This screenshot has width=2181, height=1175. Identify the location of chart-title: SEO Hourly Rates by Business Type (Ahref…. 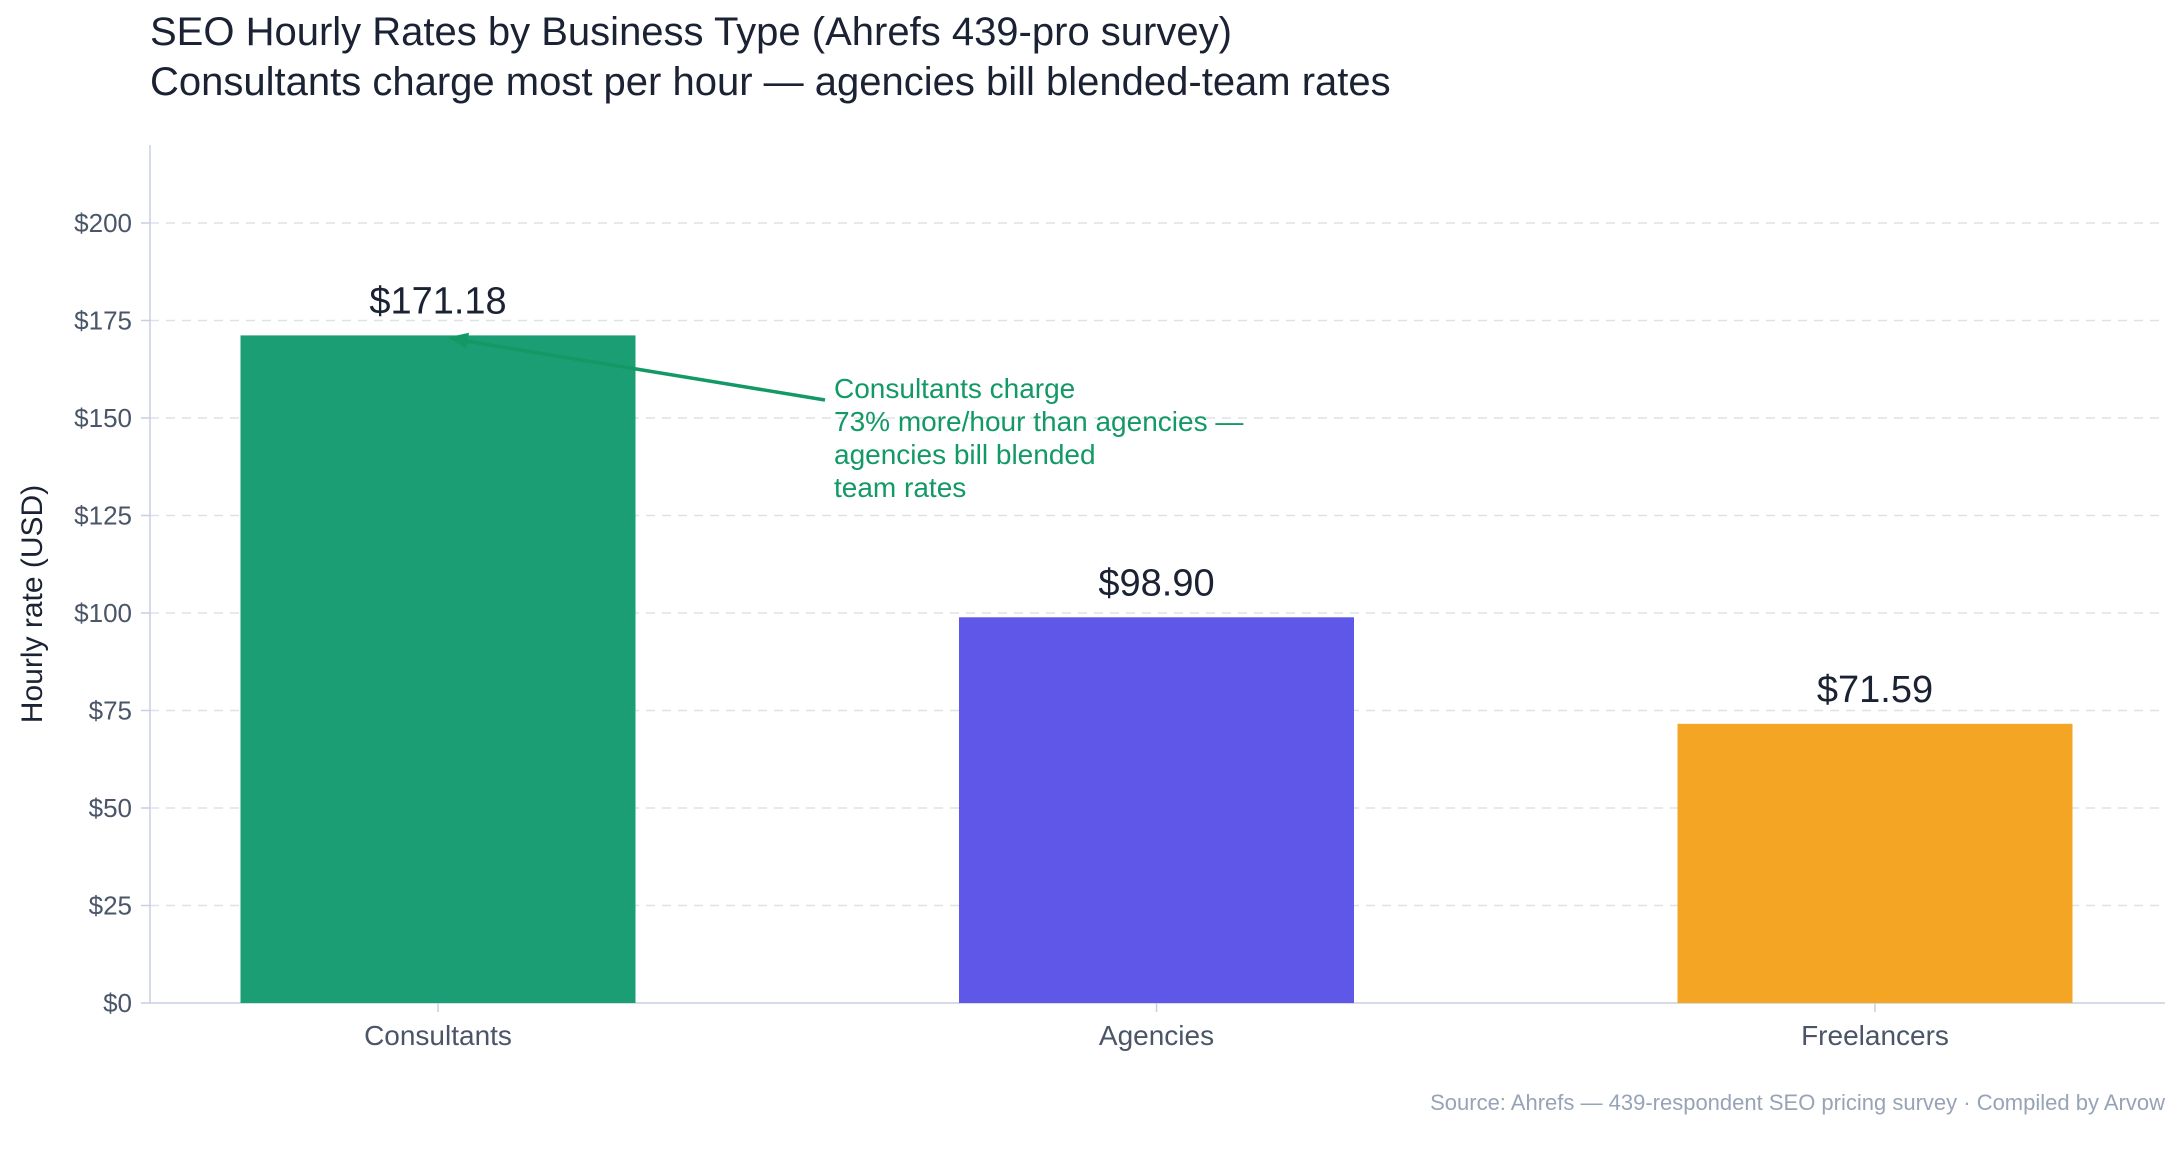
(691, 32).